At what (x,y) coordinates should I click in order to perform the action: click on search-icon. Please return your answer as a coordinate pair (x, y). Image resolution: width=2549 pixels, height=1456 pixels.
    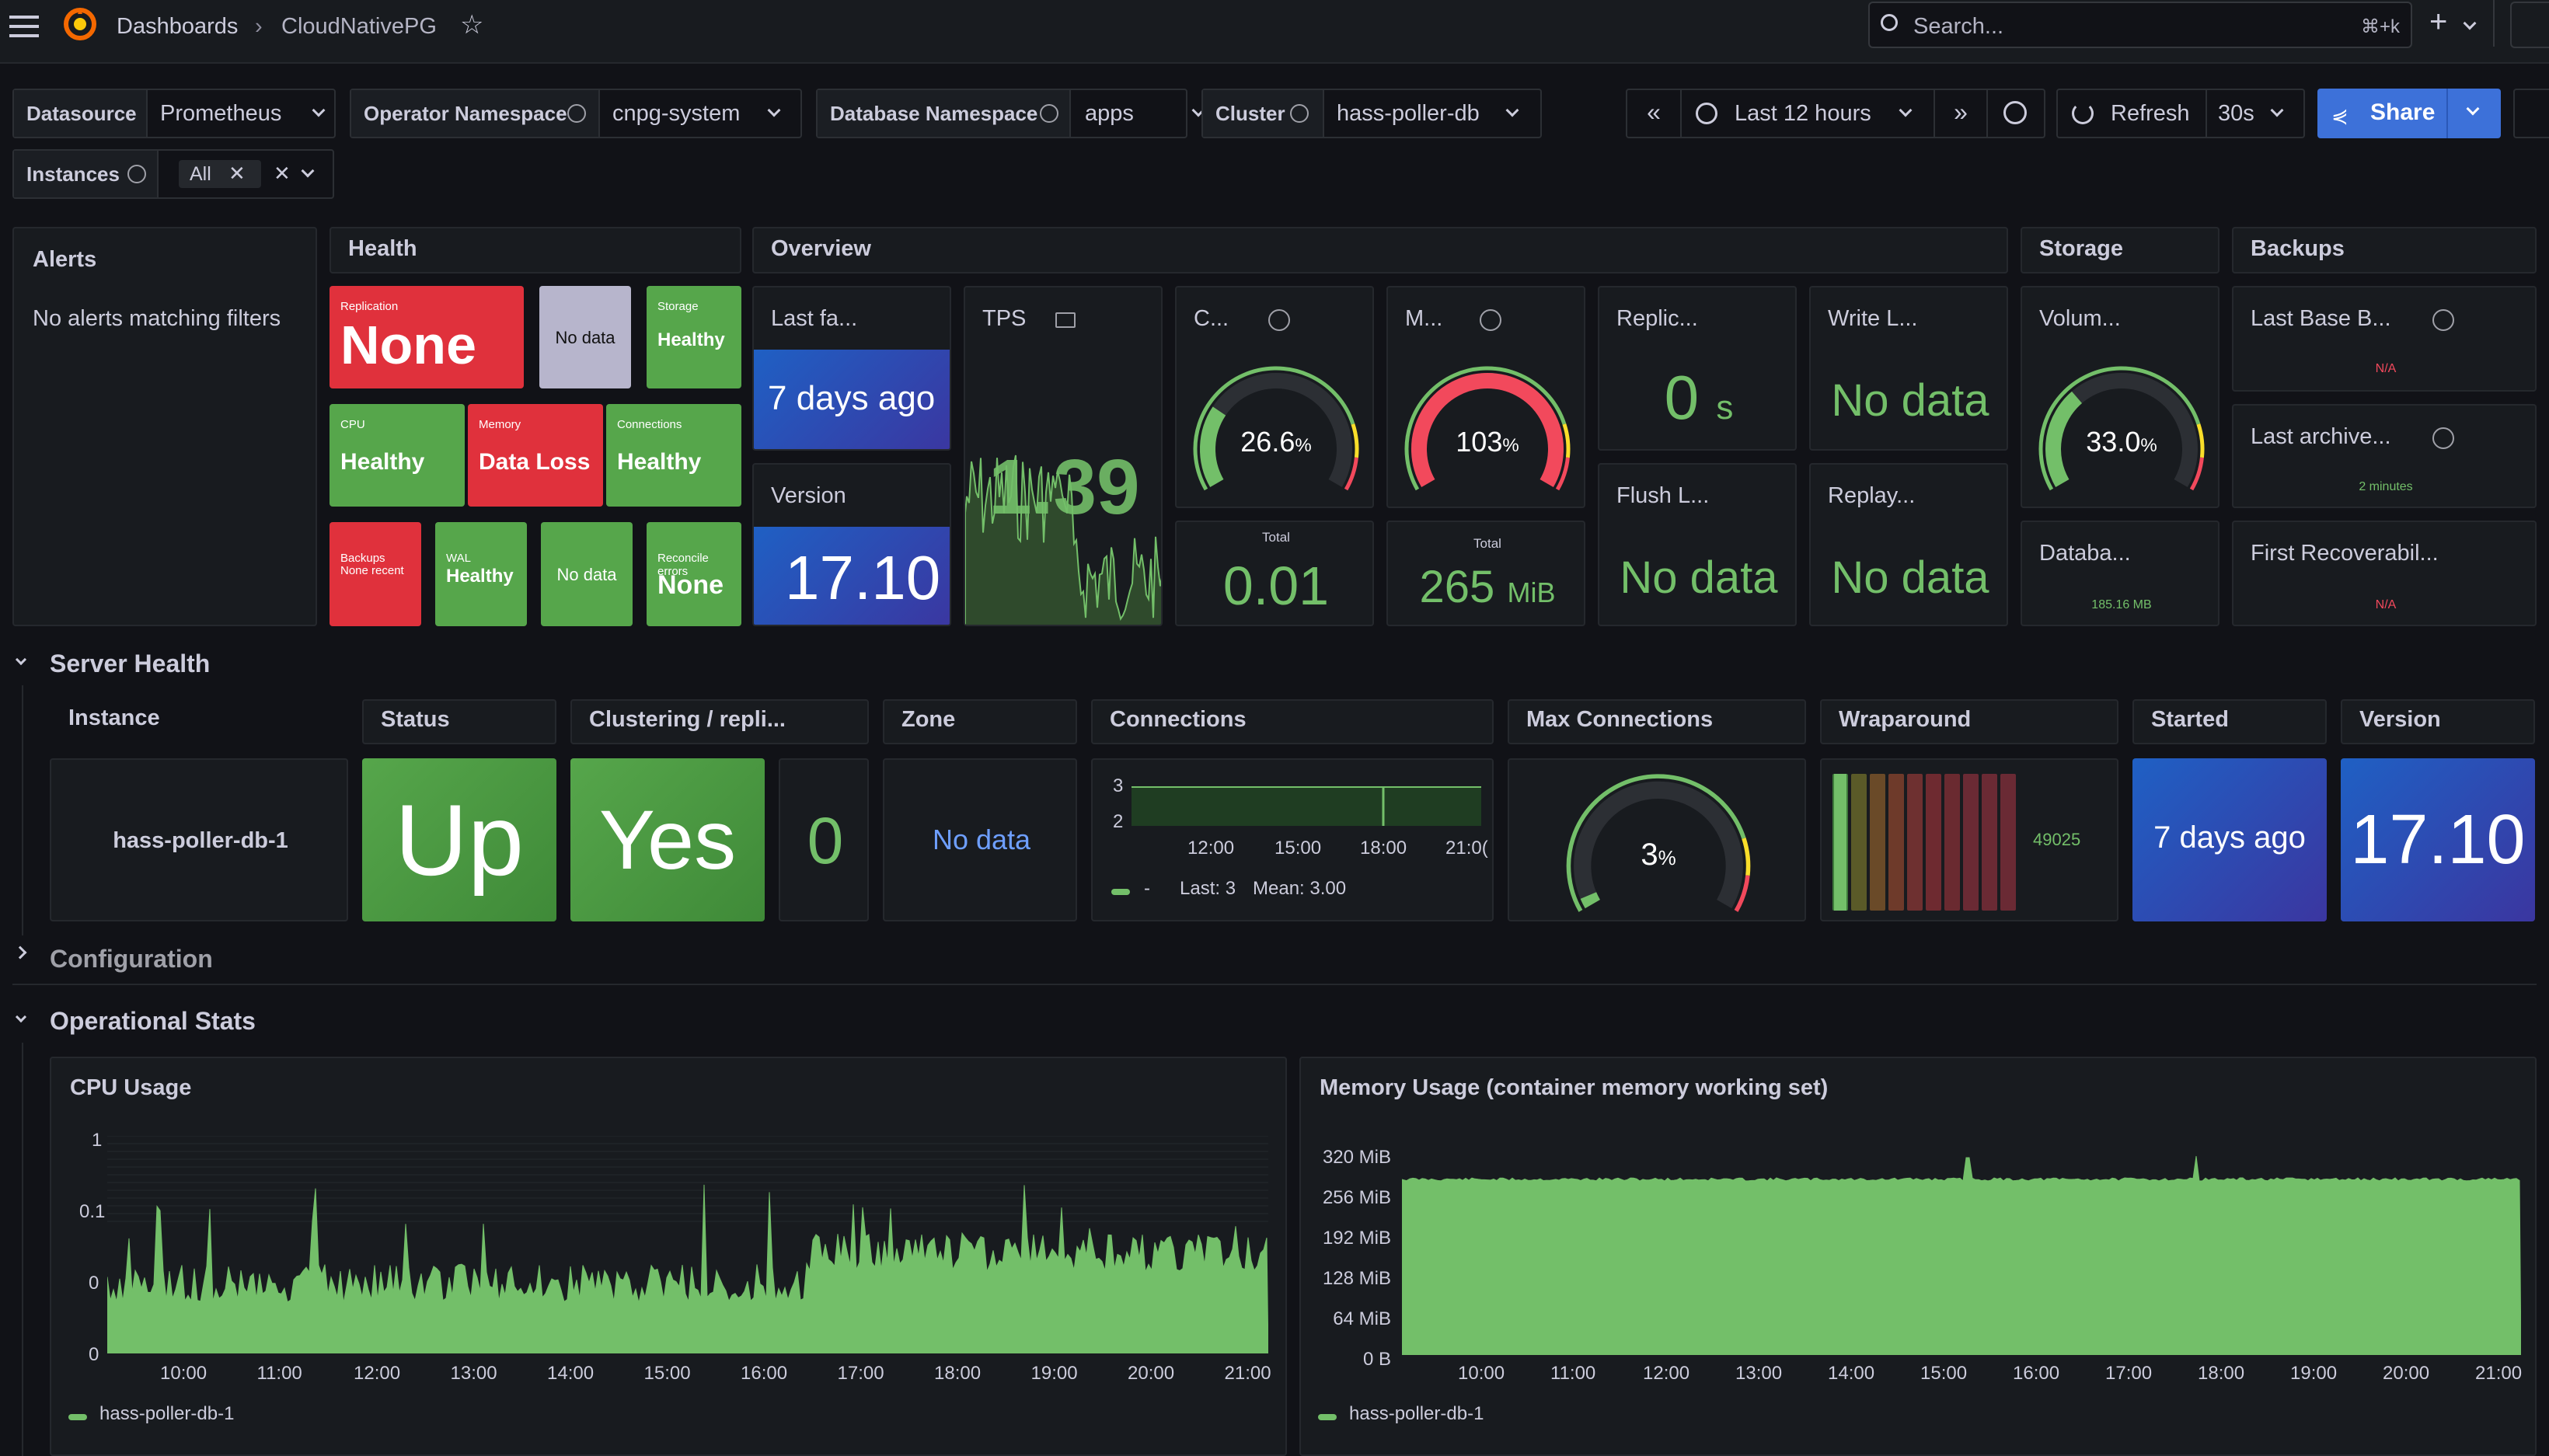
    Looking at the image, I should click on (1889, 23).